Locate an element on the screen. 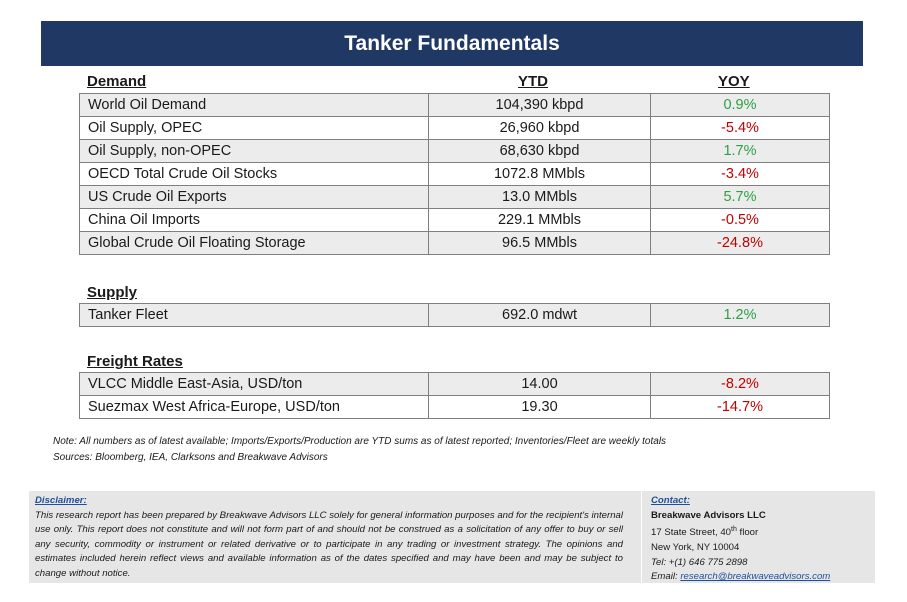  row-label: Suezmax West Africa-Europe, USD/ton is located at coordinates (254, 407).